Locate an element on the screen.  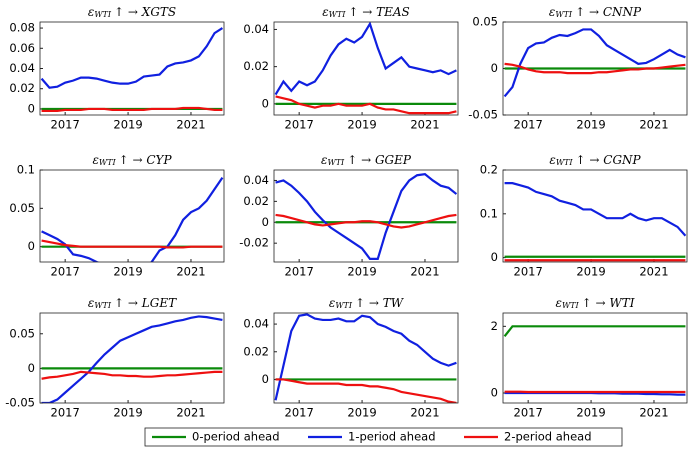
panel-title: εWTI ↑ → CYP is located at coordinates (132, 160).